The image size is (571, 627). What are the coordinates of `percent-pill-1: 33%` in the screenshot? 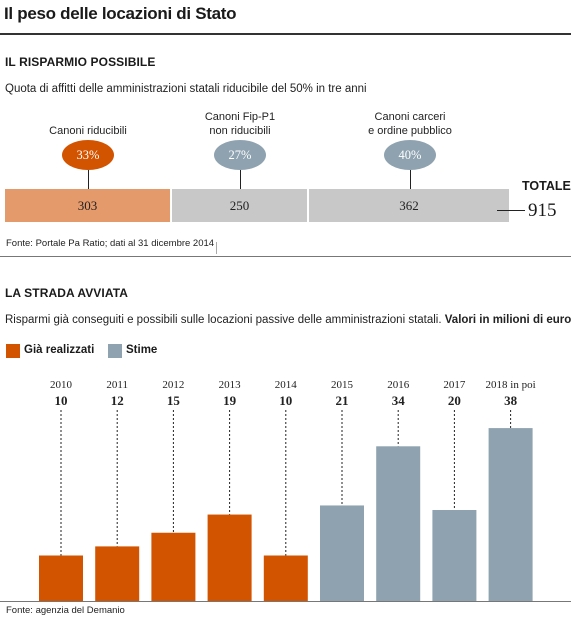 It's located at (88, 155).